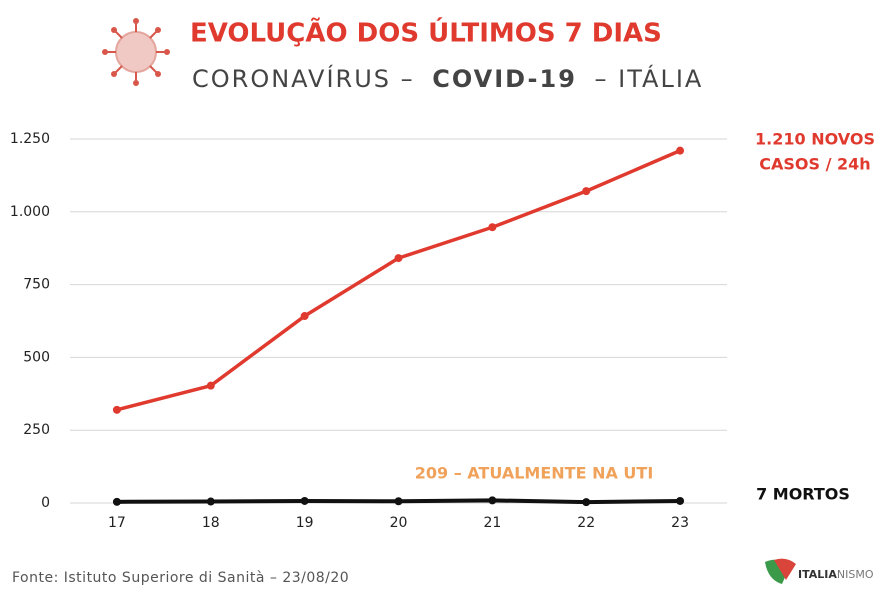 This screenshot has width=885, height=592. I want to click on logo-part: NISMO, so click(855, 574).